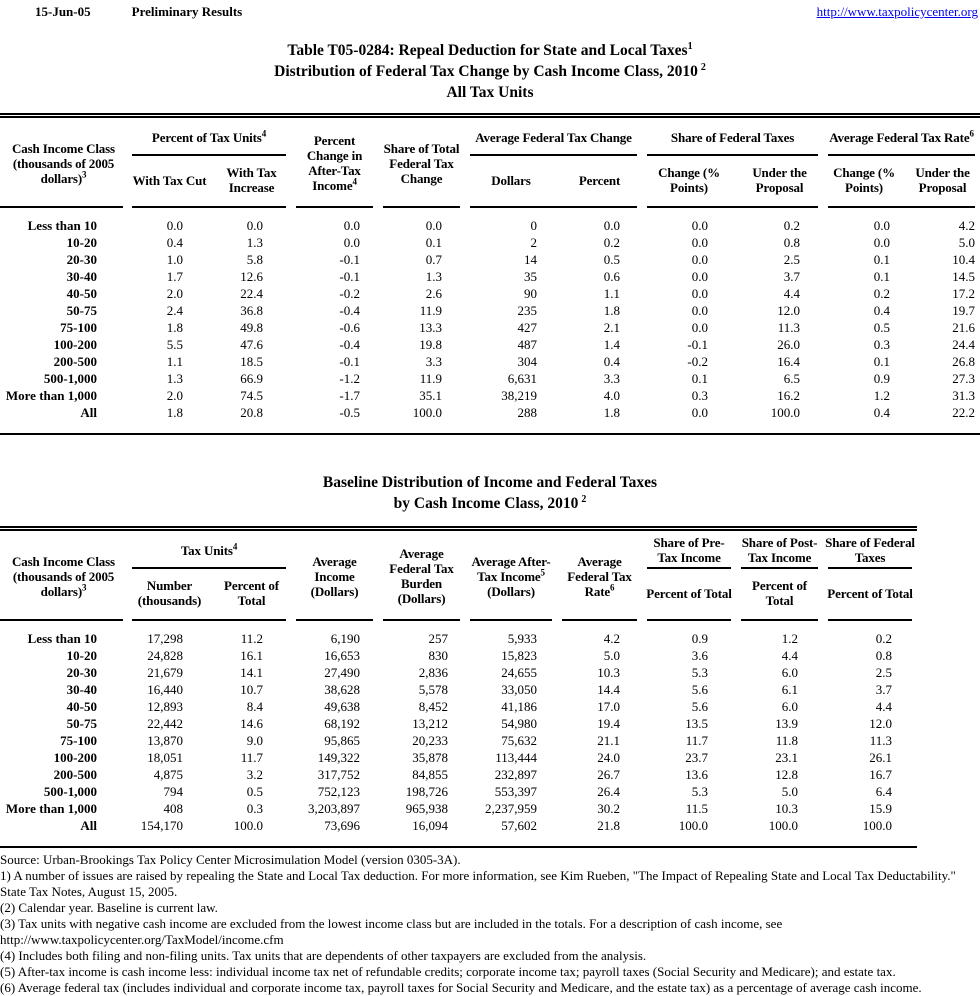  I want to click on row-label: More than 1,000, so click(51, 808).